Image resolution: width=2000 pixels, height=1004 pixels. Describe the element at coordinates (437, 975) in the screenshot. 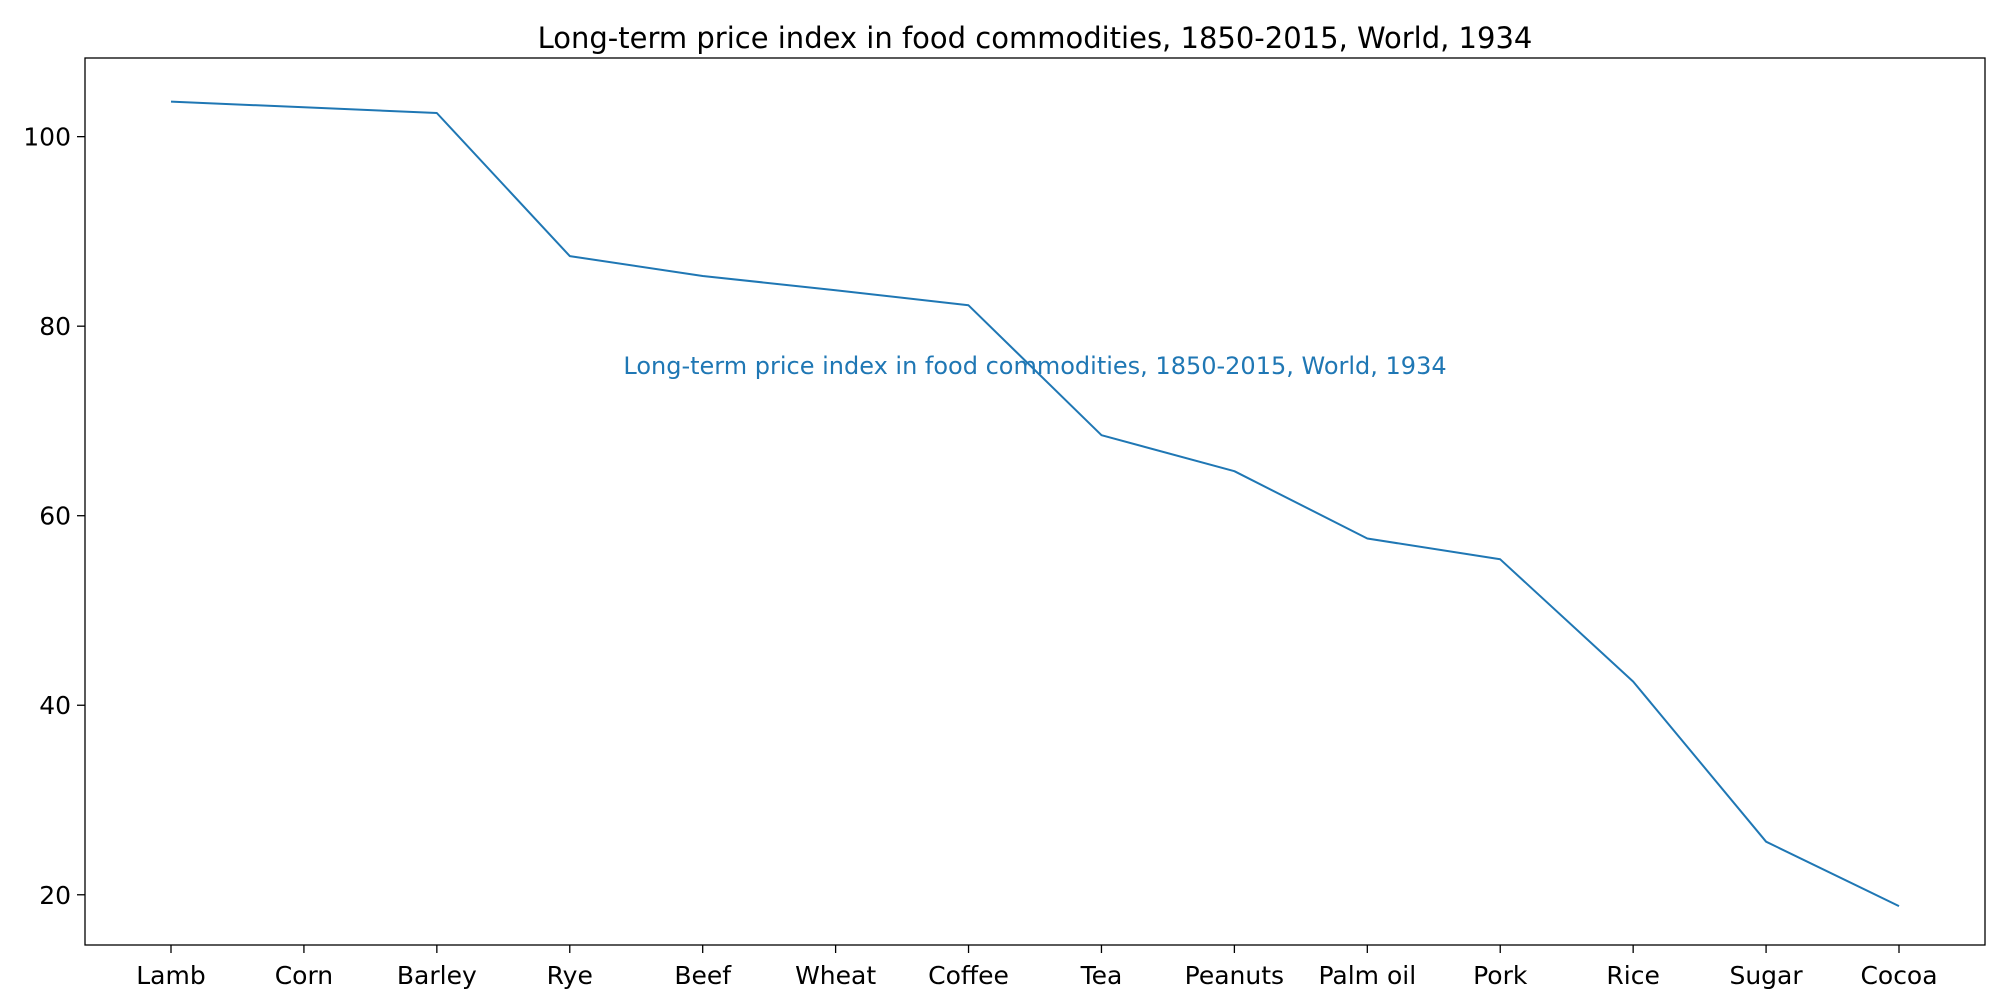

I see `x-tick-label: Barley` at that location.